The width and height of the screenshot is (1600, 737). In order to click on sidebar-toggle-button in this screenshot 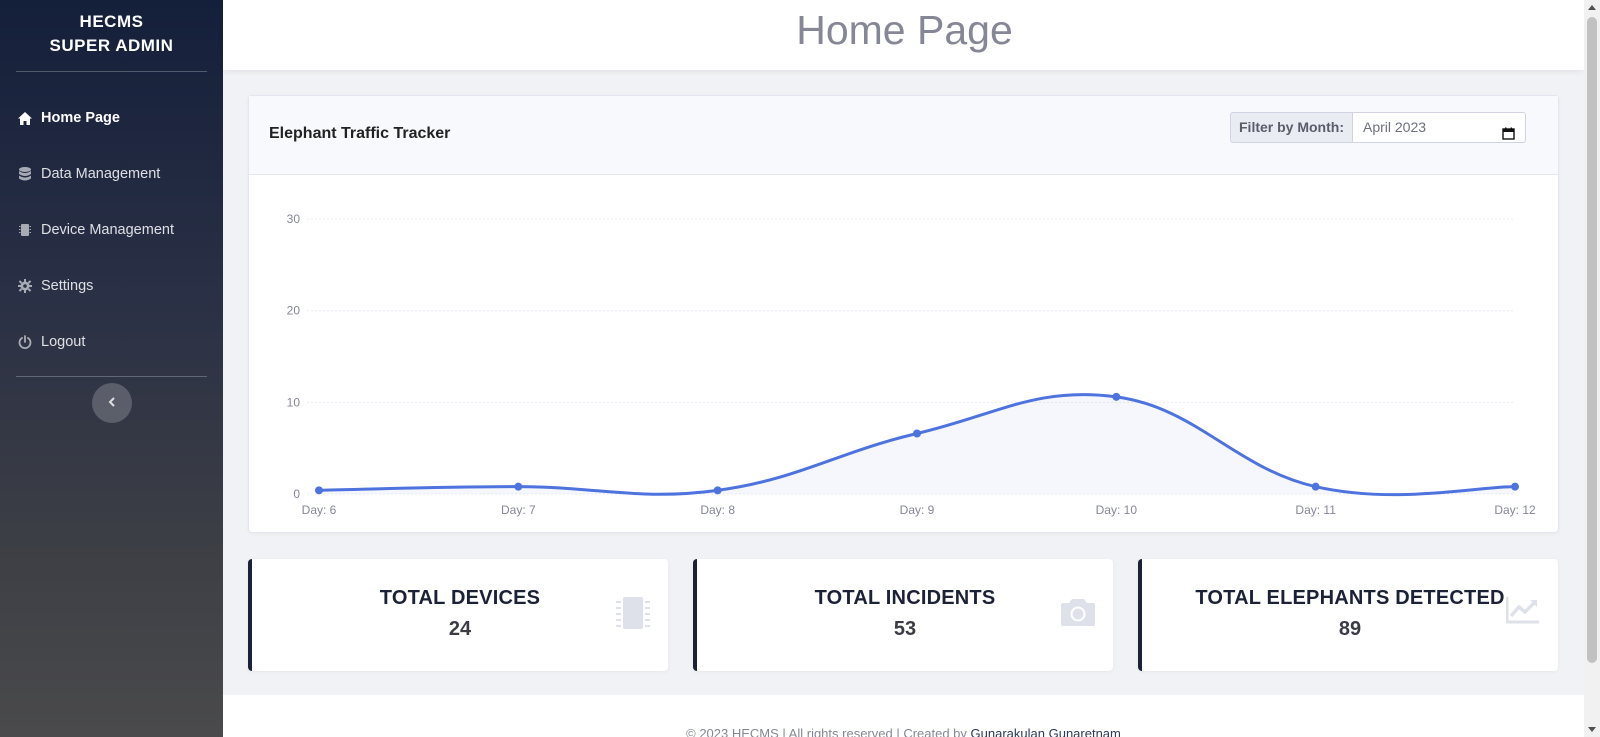, I will do `click(112, 403)`.